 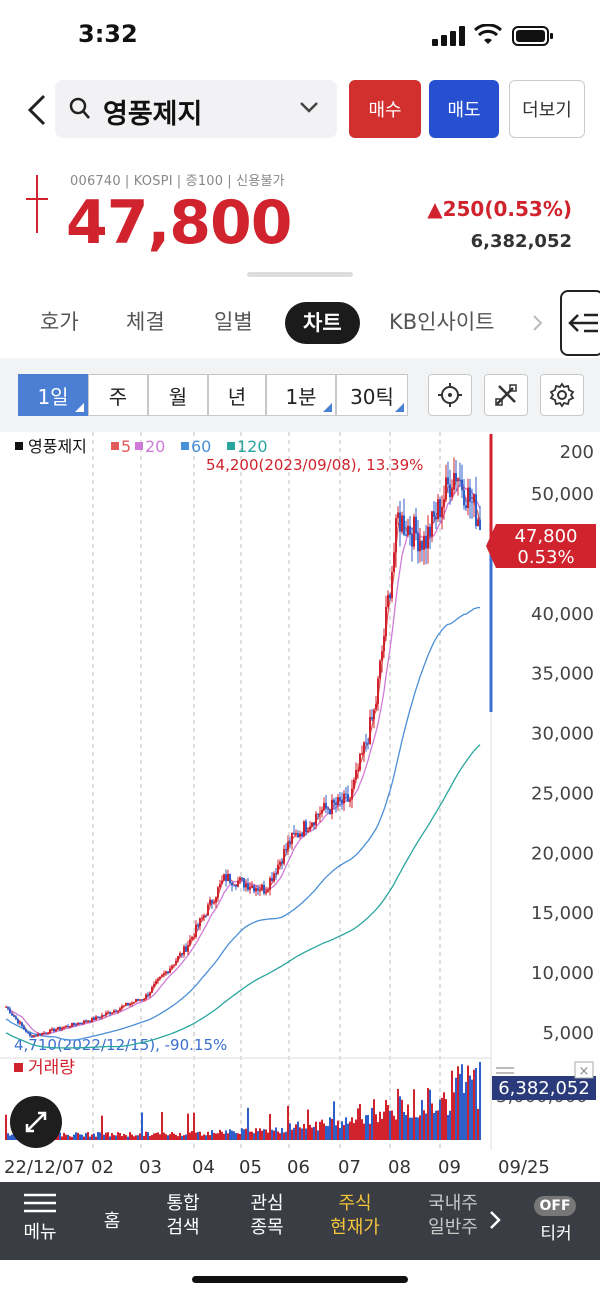 What do you see at coordinates (309, 107) in the screenshot?
I see `chevron-down-icon` at bounding box center [309, 107].